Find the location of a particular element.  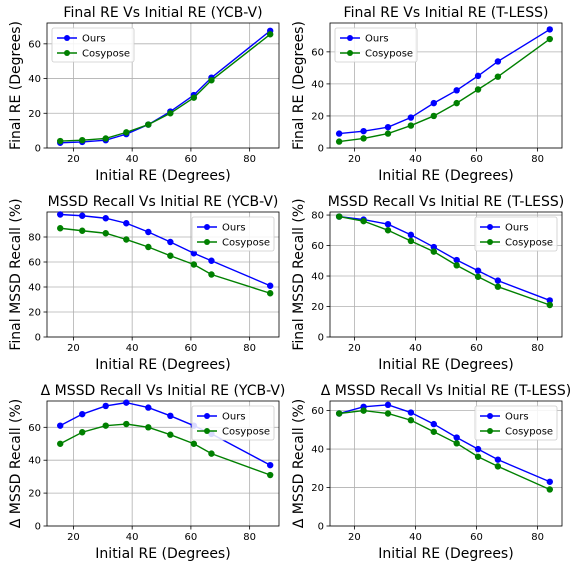

y-tick-label: 80 is located at coordinates (34, 238).